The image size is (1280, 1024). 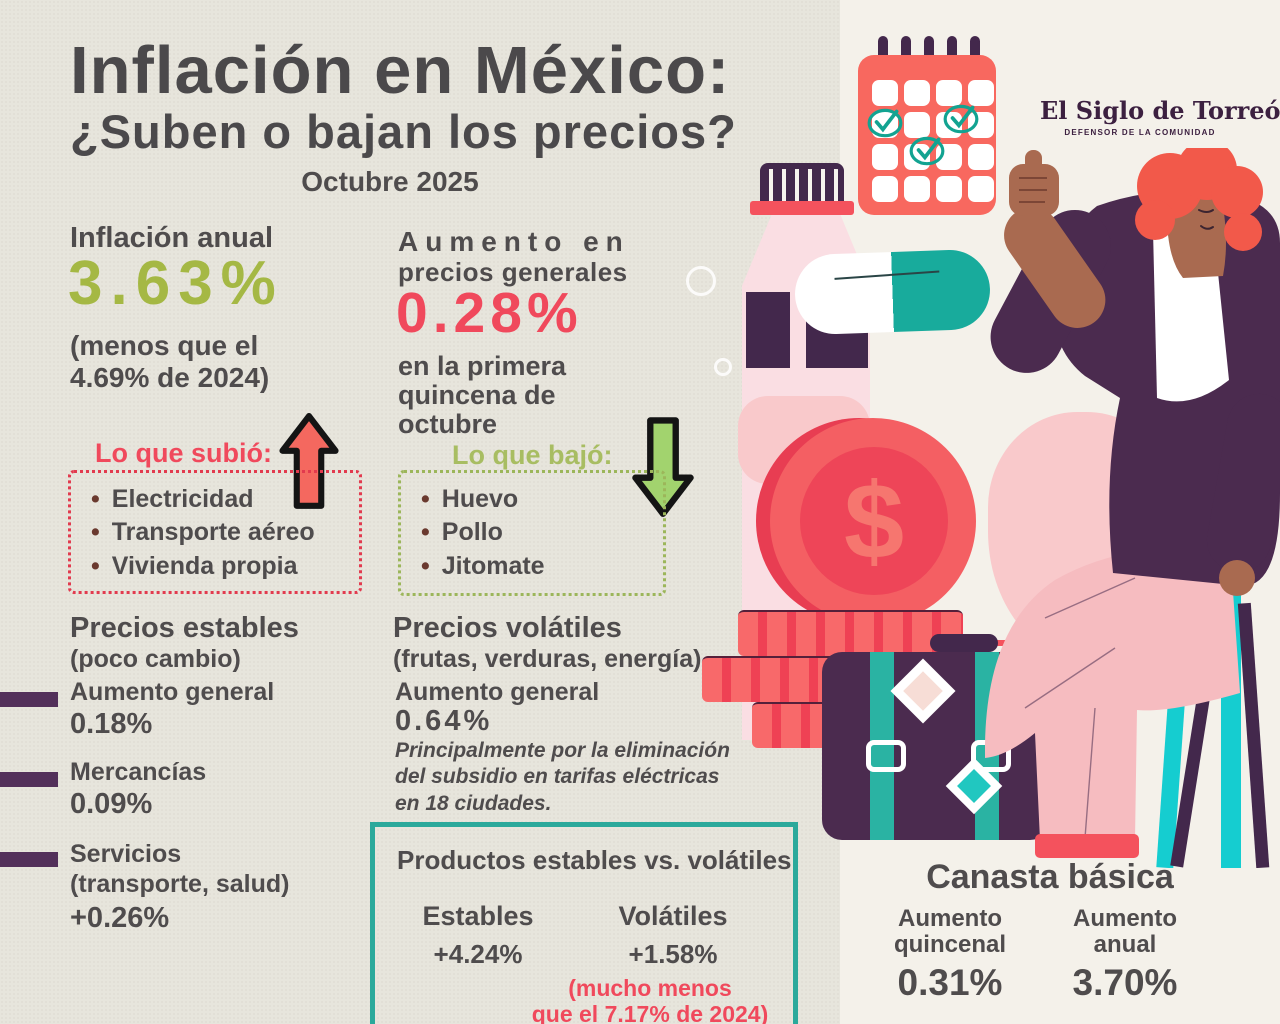 What do you see at coordinates (1140, 132) in the screenshot?
I see `logo-tagline: DEFENSOR DE LA COMUNIDAD` at bounding box center [1140, 132].